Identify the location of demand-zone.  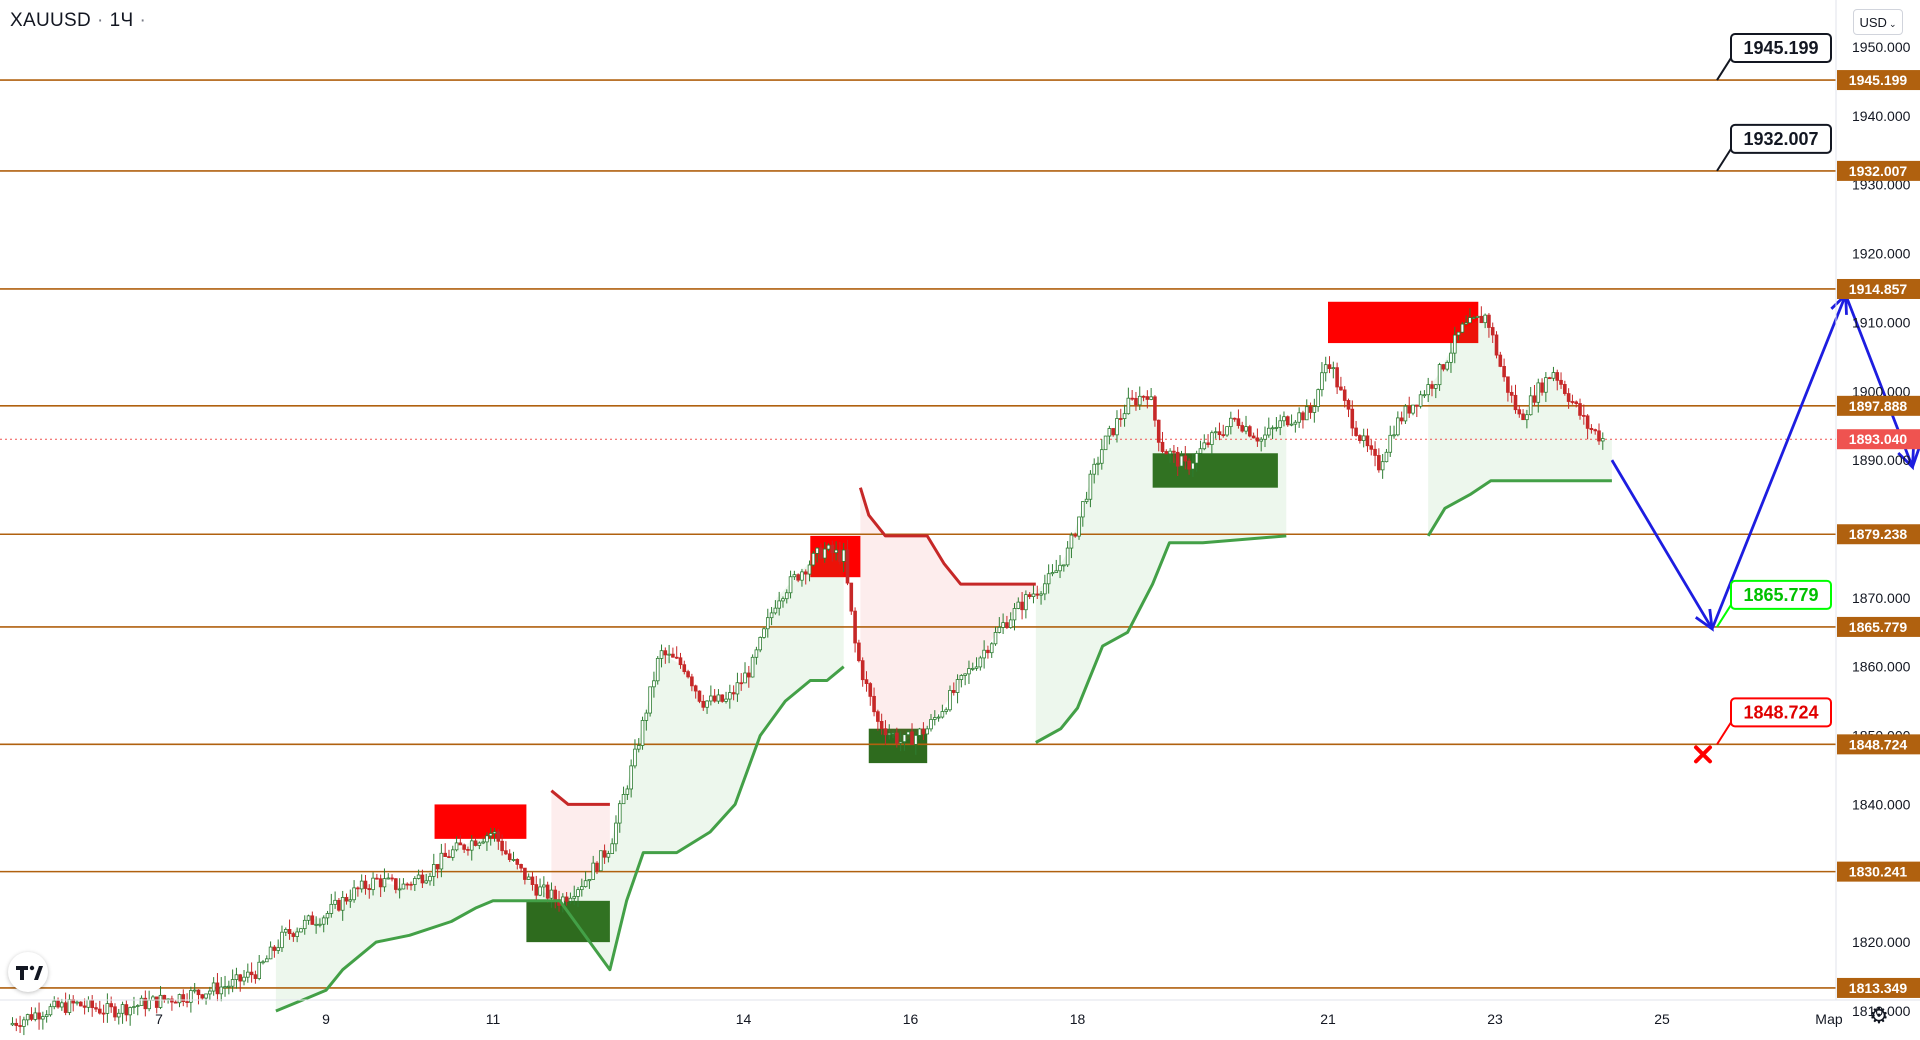
(568, 921).